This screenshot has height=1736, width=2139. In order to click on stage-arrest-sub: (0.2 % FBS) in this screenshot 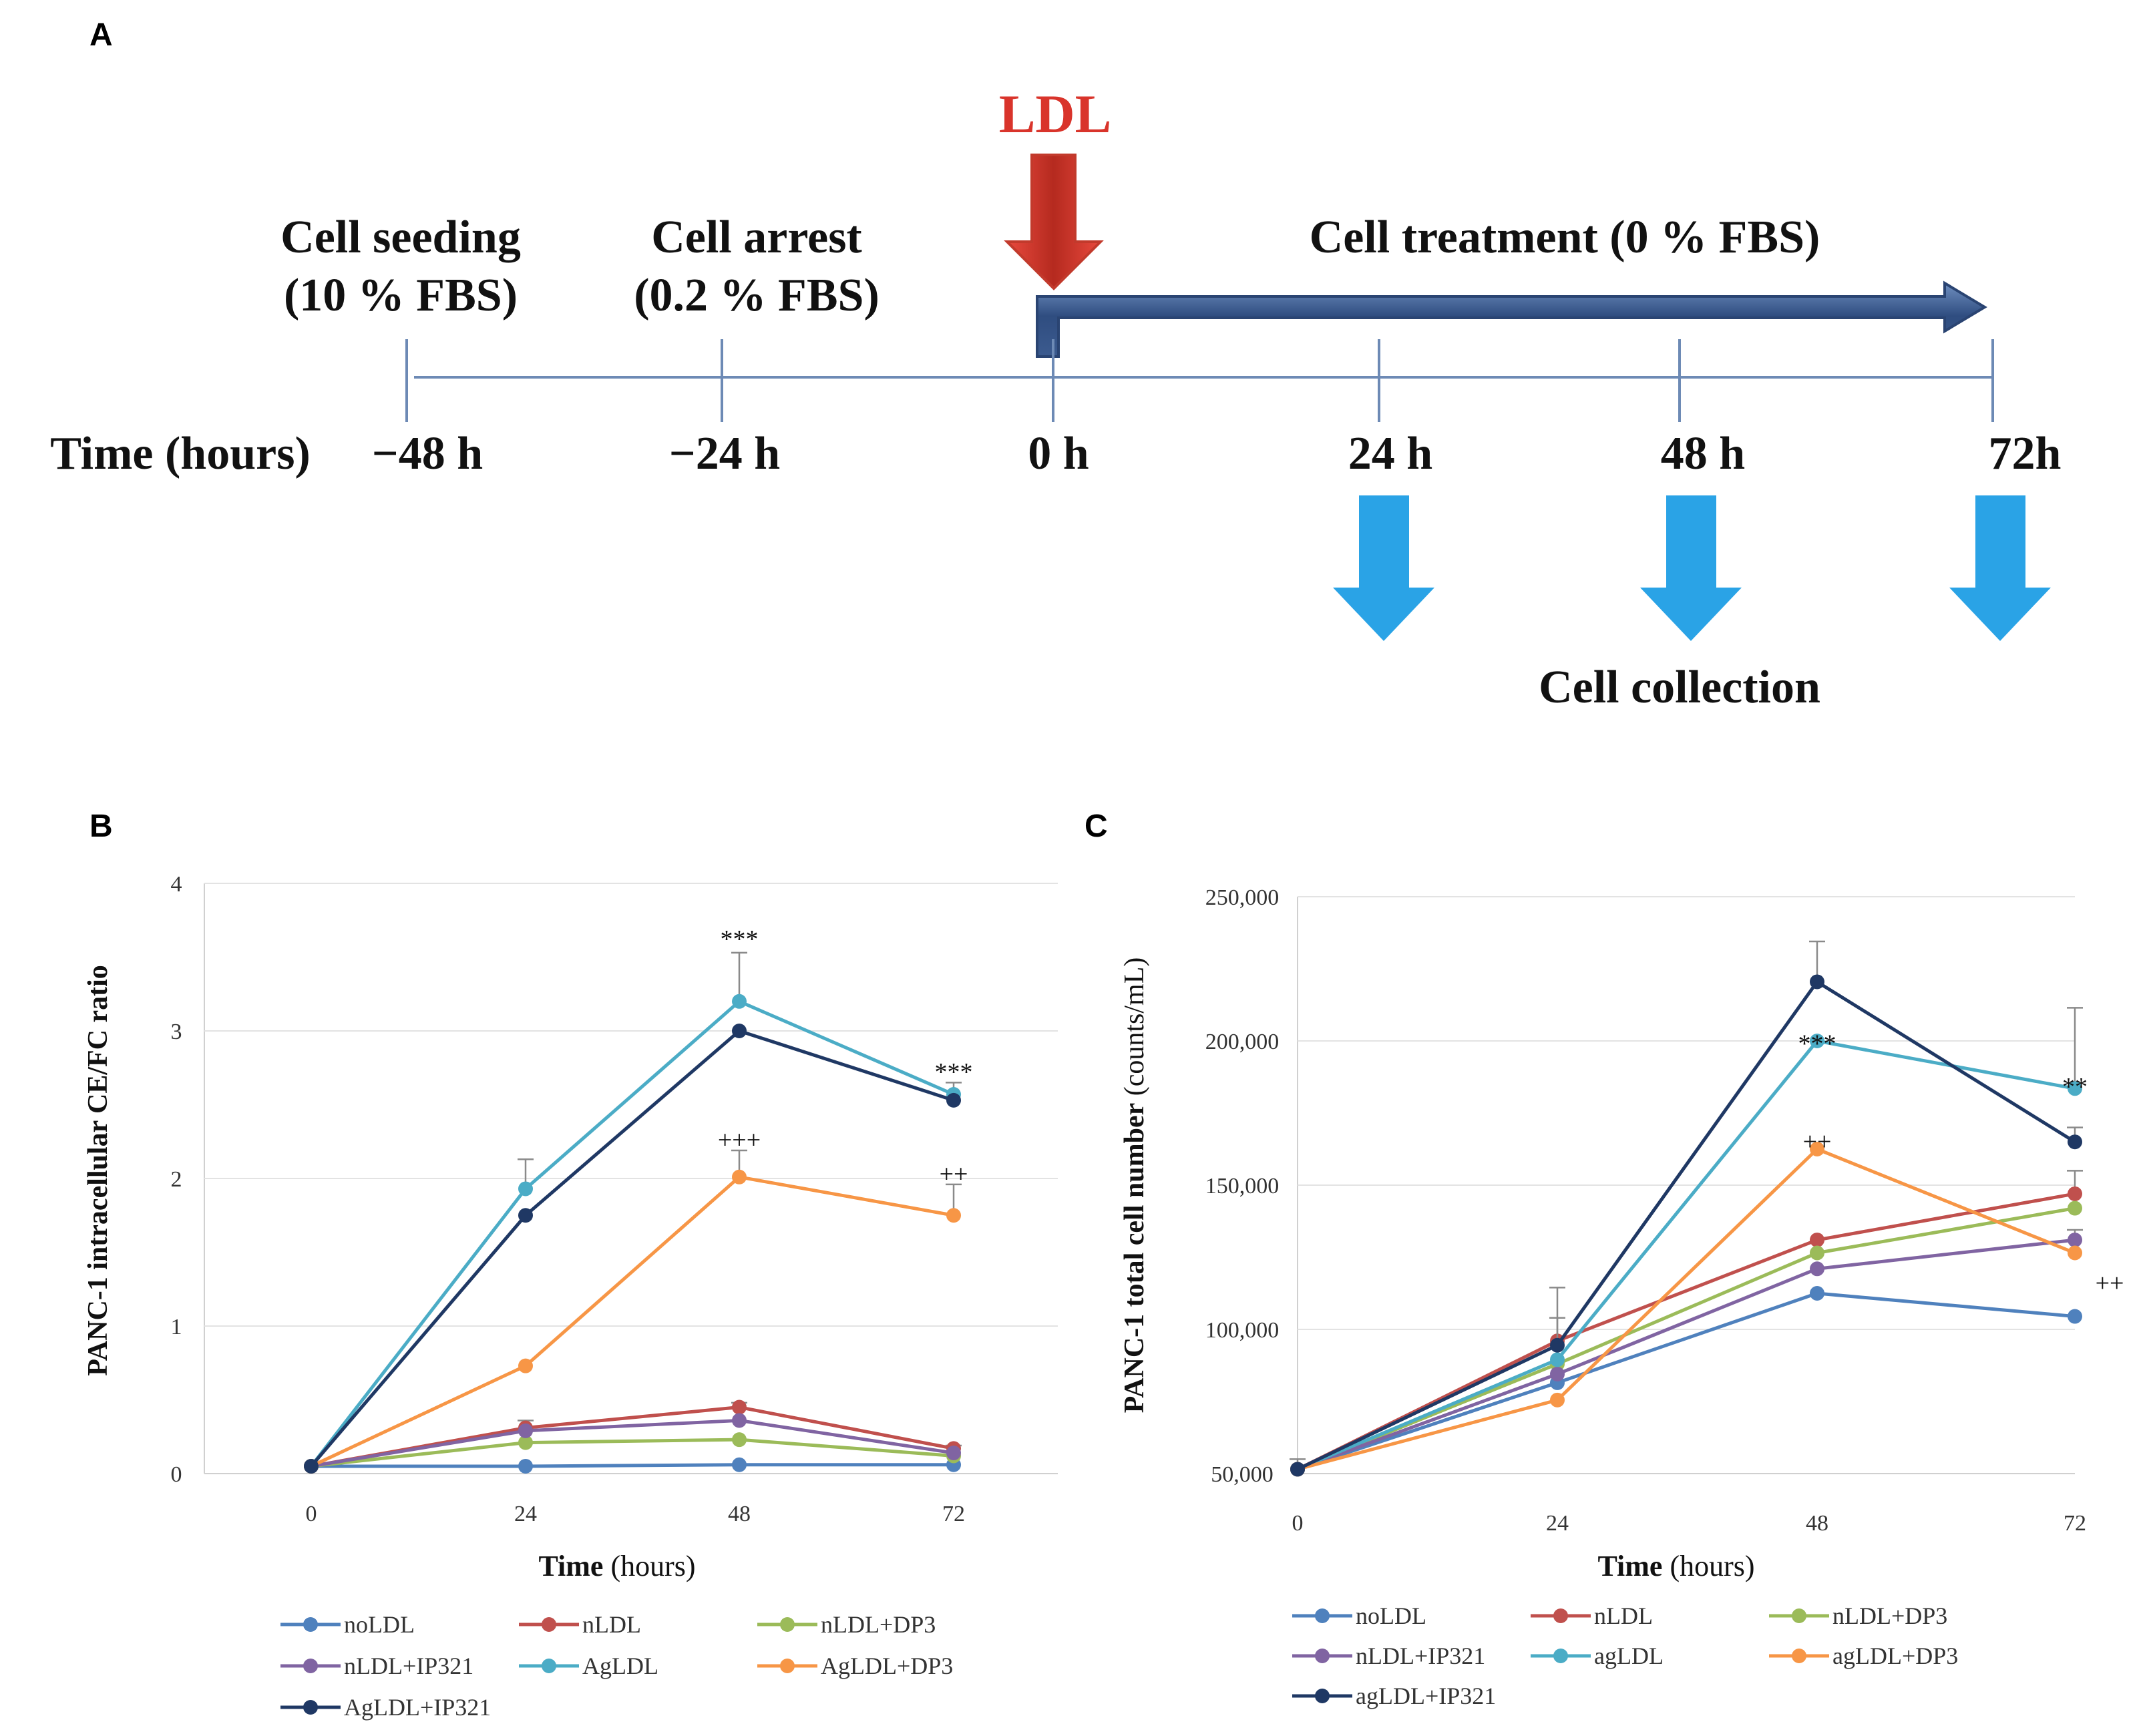, I will do `click(757, 295)`.